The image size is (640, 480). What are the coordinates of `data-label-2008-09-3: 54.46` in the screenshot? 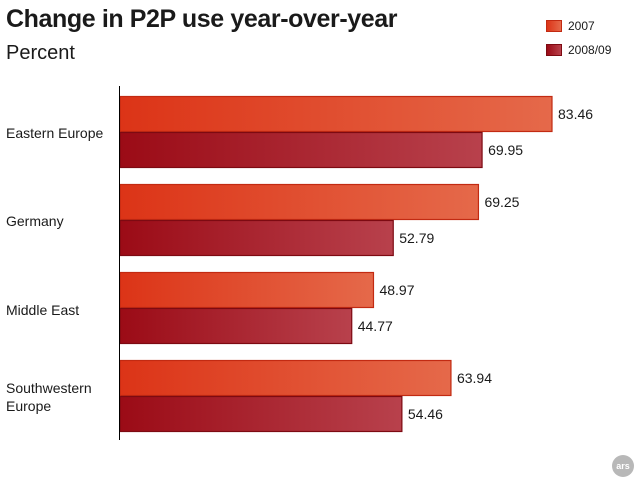 It's located at (425, 414).